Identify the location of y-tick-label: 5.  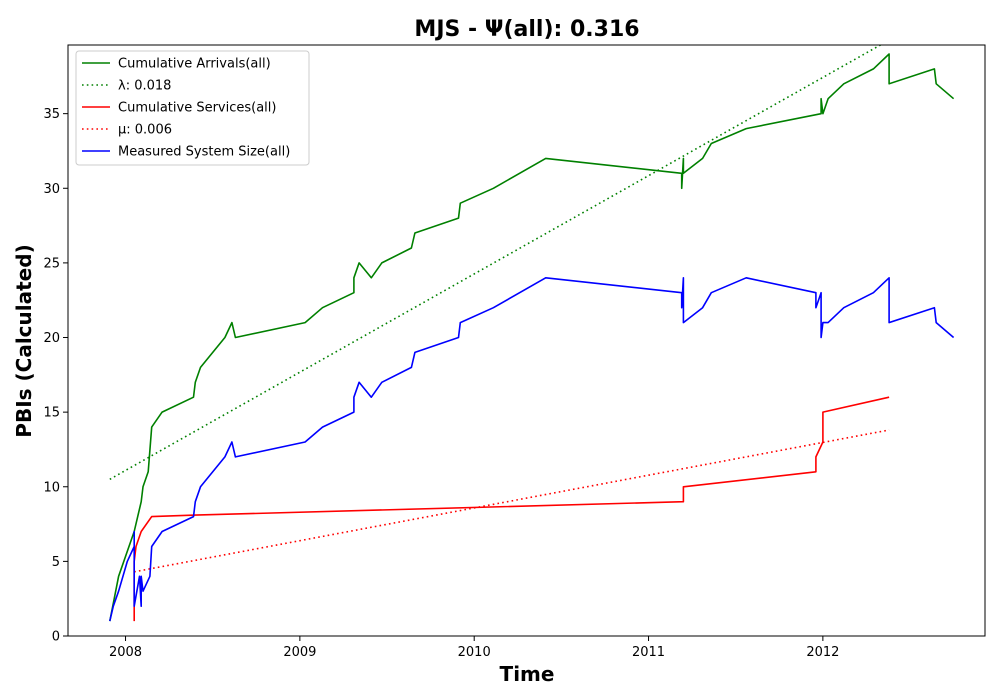
(56, 562).